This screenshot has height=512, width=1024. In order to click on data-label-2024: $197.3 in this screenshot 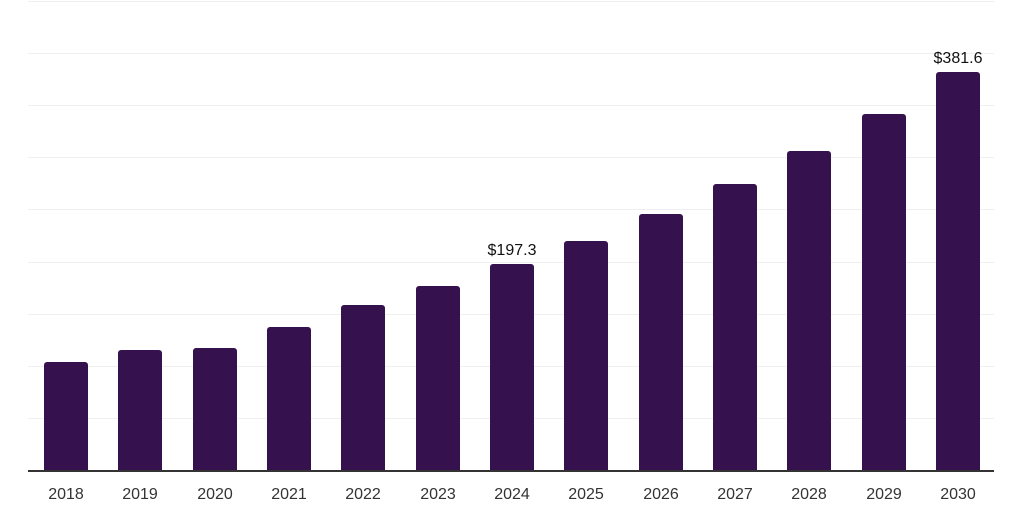, I will do `click(512, 250)`.